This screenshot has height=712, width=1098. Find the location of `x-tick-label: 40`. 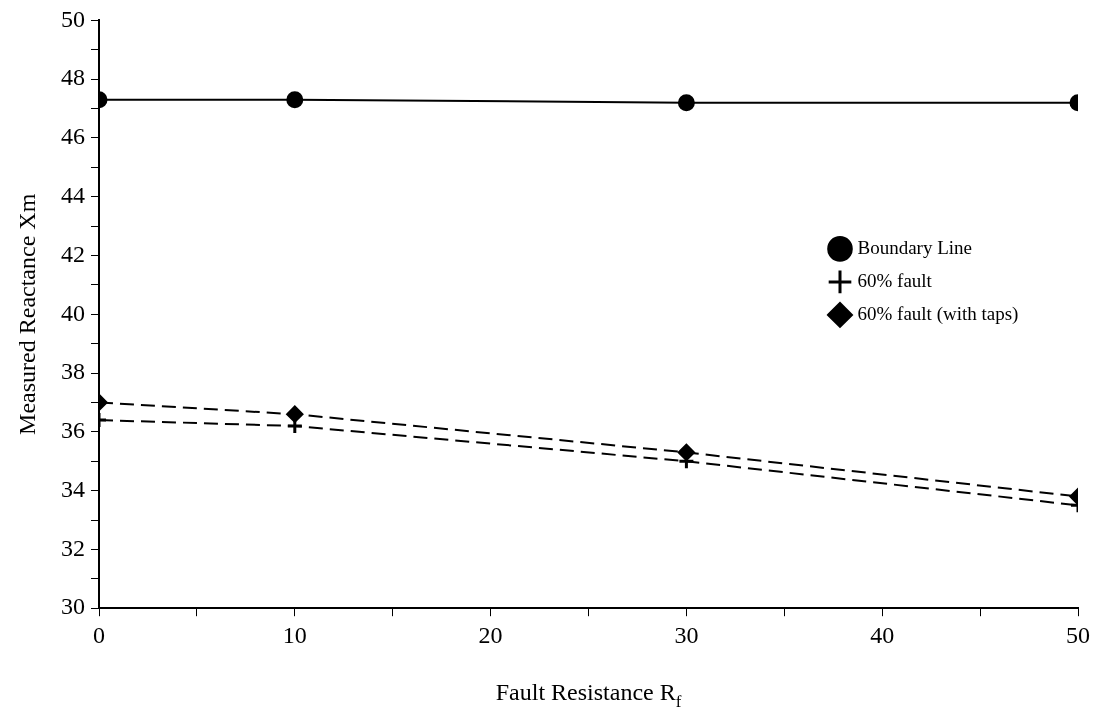

x-tick-label: 40 is located at coordinates (882, 634).